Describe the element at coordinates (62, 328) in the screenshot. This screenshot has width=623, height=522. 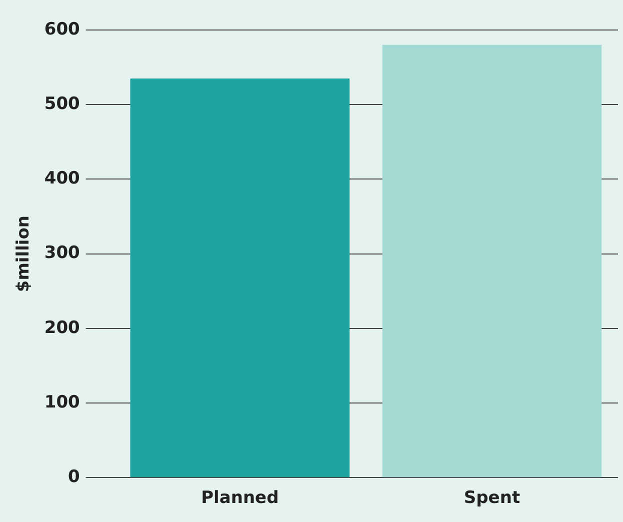
I see `y-tick-label: 200` at that location.